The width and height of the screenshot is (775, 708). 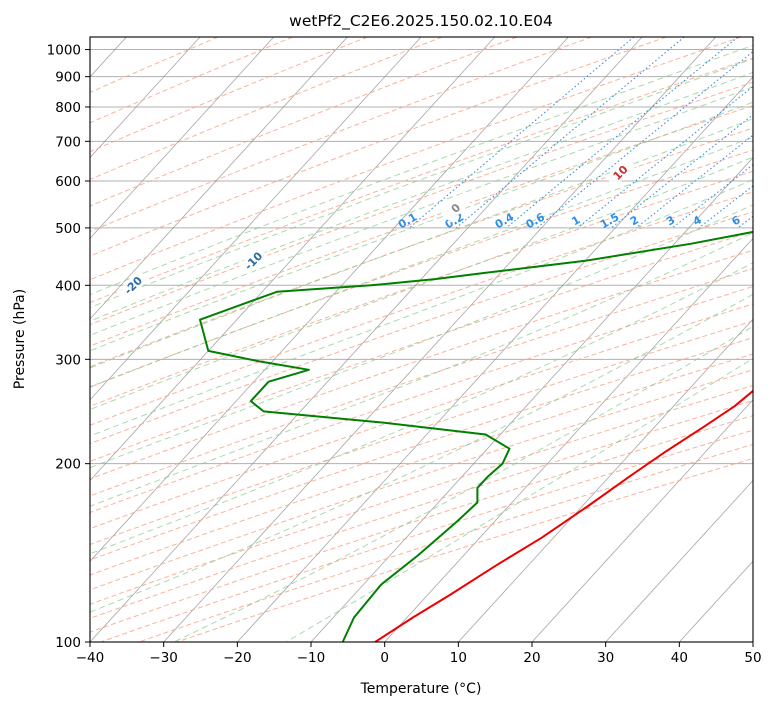 I want to click on y-tick-label: 800, so click(x=68, y=108).